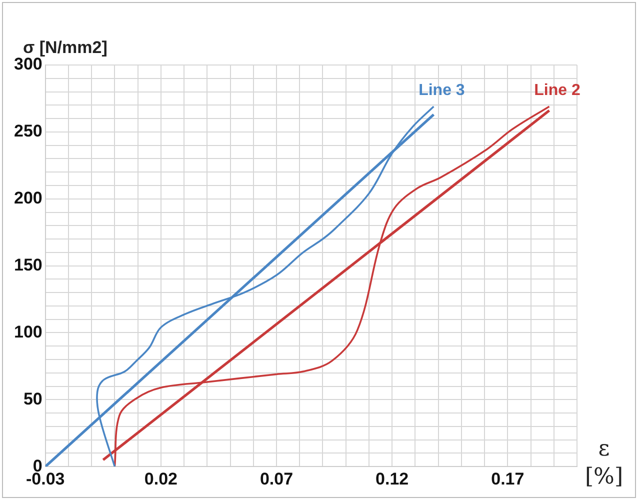 This screenshot has width=640, height=500. I want to click on x-tick-label: 0.17, so click(507, 478).